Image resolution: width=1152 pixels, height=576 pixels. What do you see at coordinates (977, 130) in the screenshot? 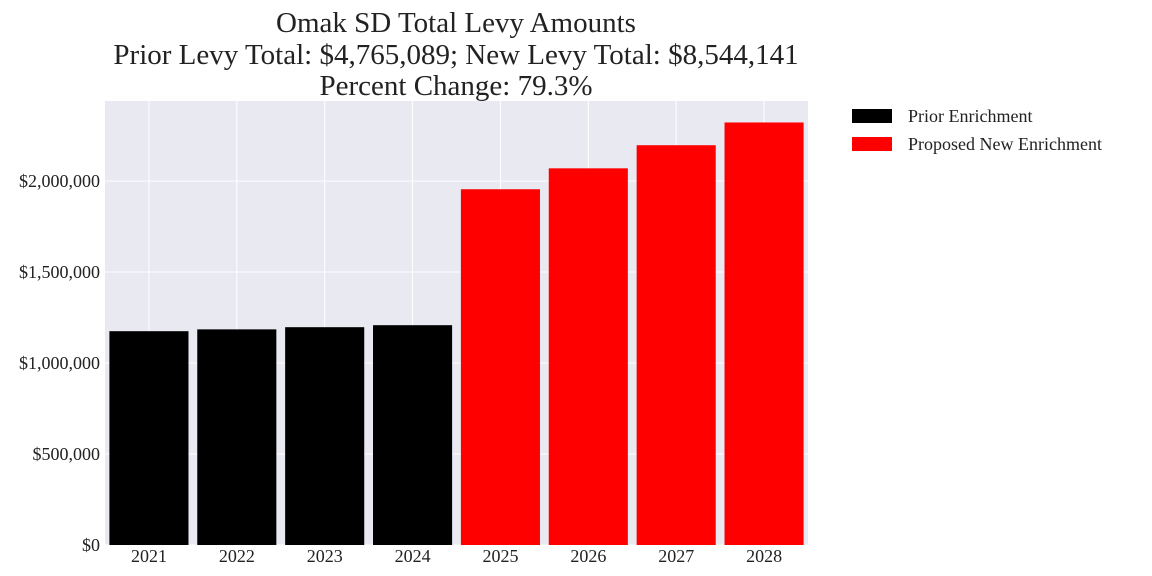
I see `legend: Prior Enrichment Proposed New Enrichment` at bounding box center [977, 130].